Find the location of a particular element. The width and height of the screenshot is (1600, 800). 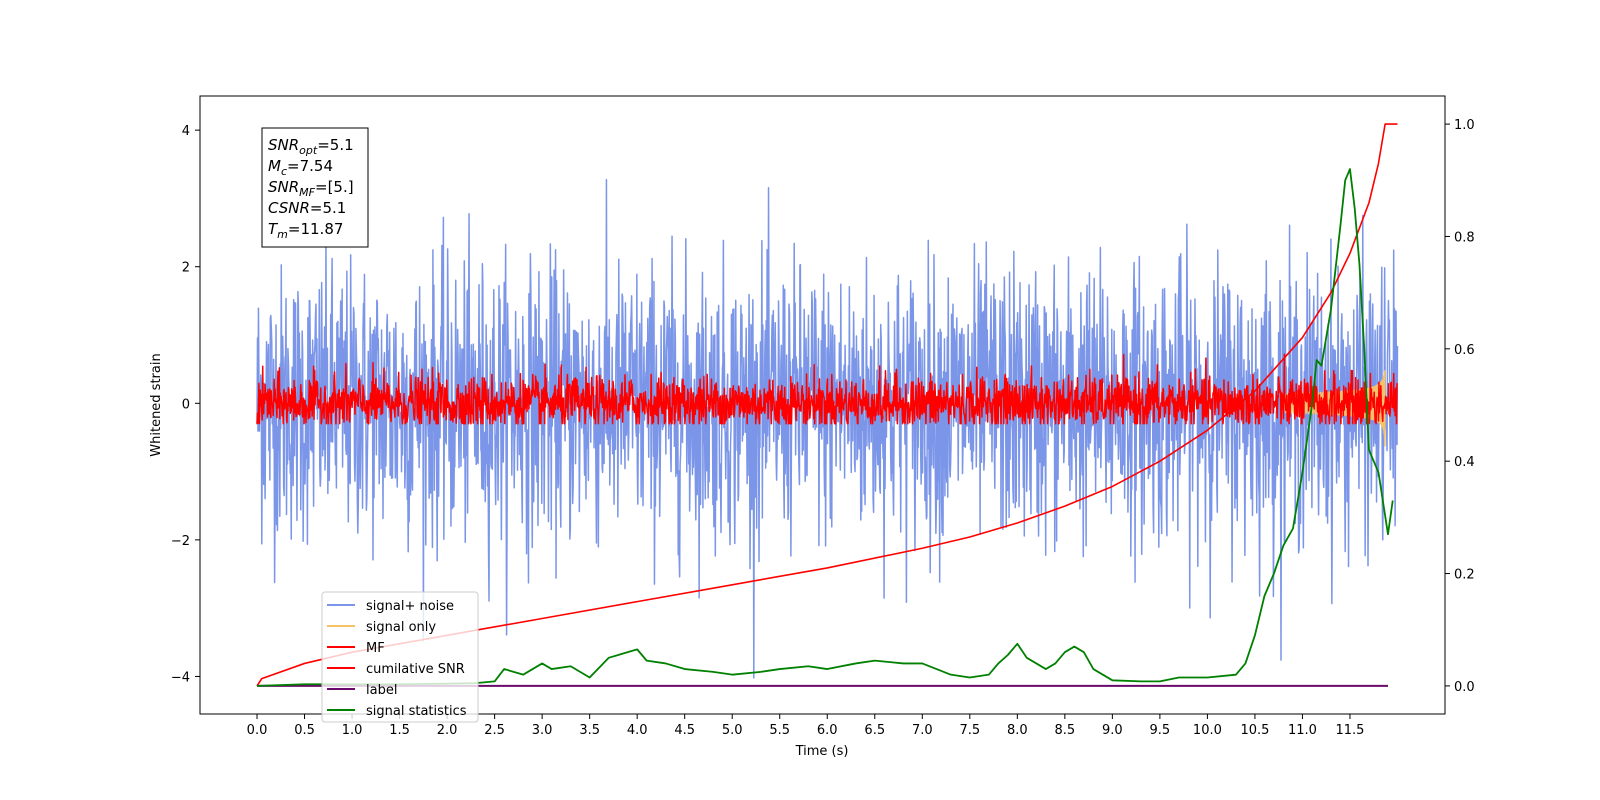

x-tick-label: 6.0 is located at coordinates (827, 730).